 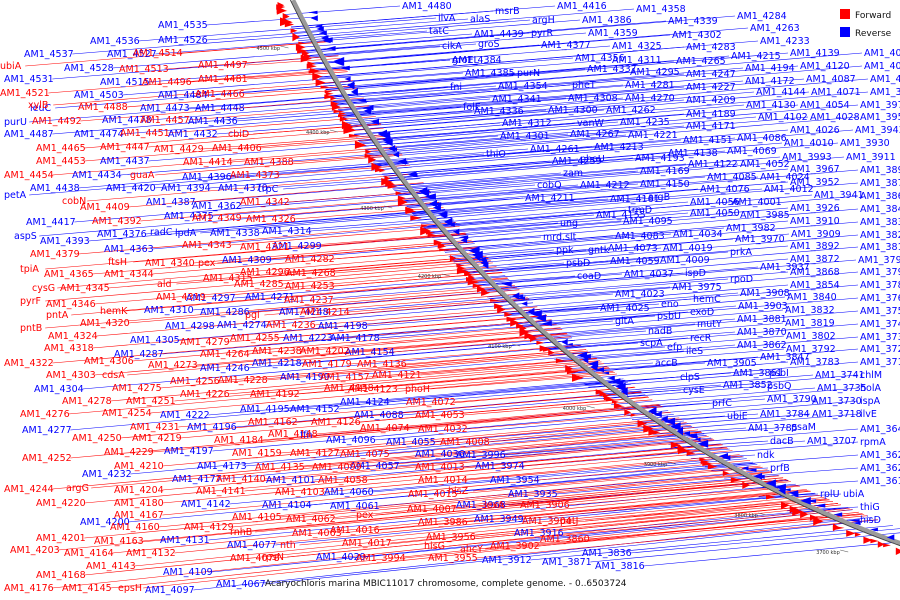 What do you see at coordinates (765, 215) in the screenshot?
I see `gene-label: AM1_3985` at bounding box center [765, 215].